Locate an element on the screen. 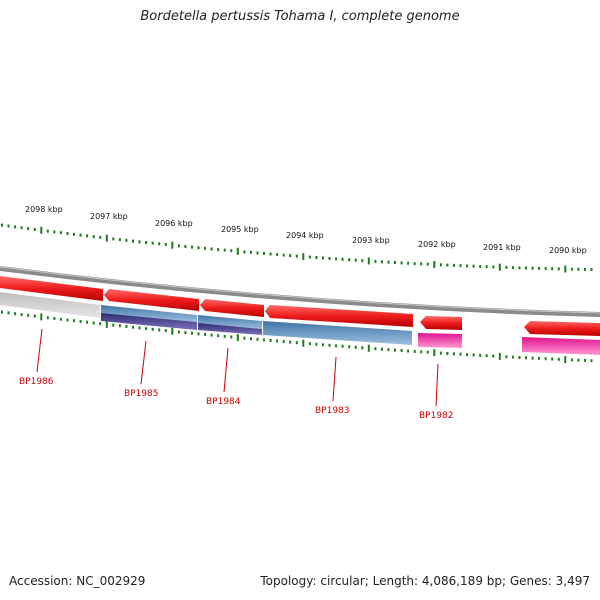 The image size is (600, 600). gene-label-bp1986: BP1986 is located at coordinates (36, 382).